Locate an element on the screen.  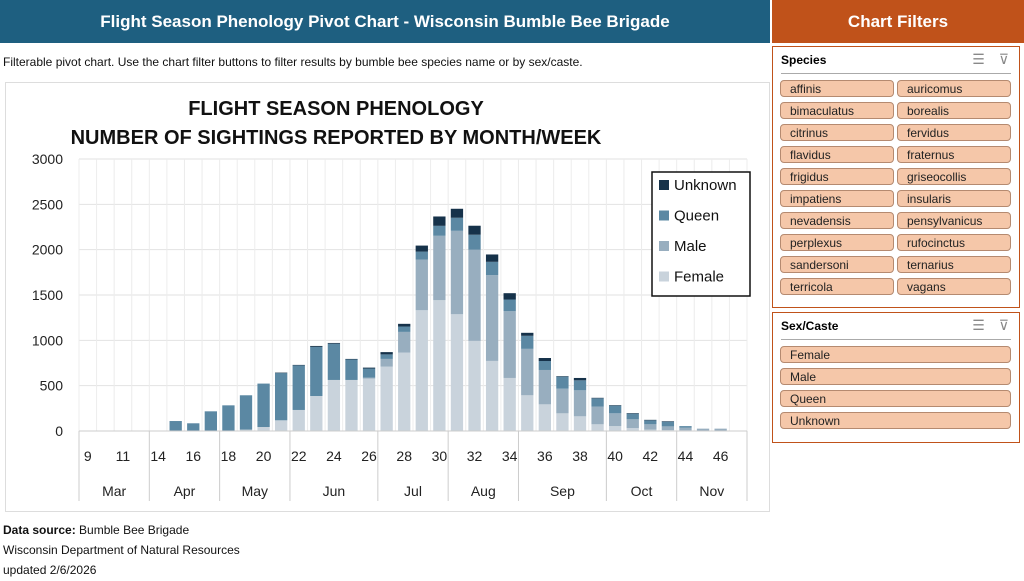
week-tick-label: 16 is located at coordinates (193, 456).